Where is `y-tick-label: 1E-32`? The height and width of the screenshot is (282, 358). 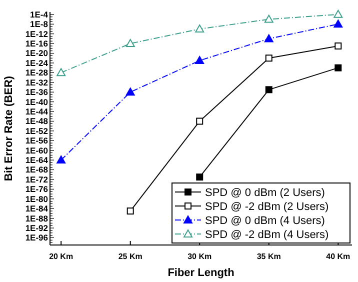 y-tick-label: 1E-32 is located at coordinates (36, 82).